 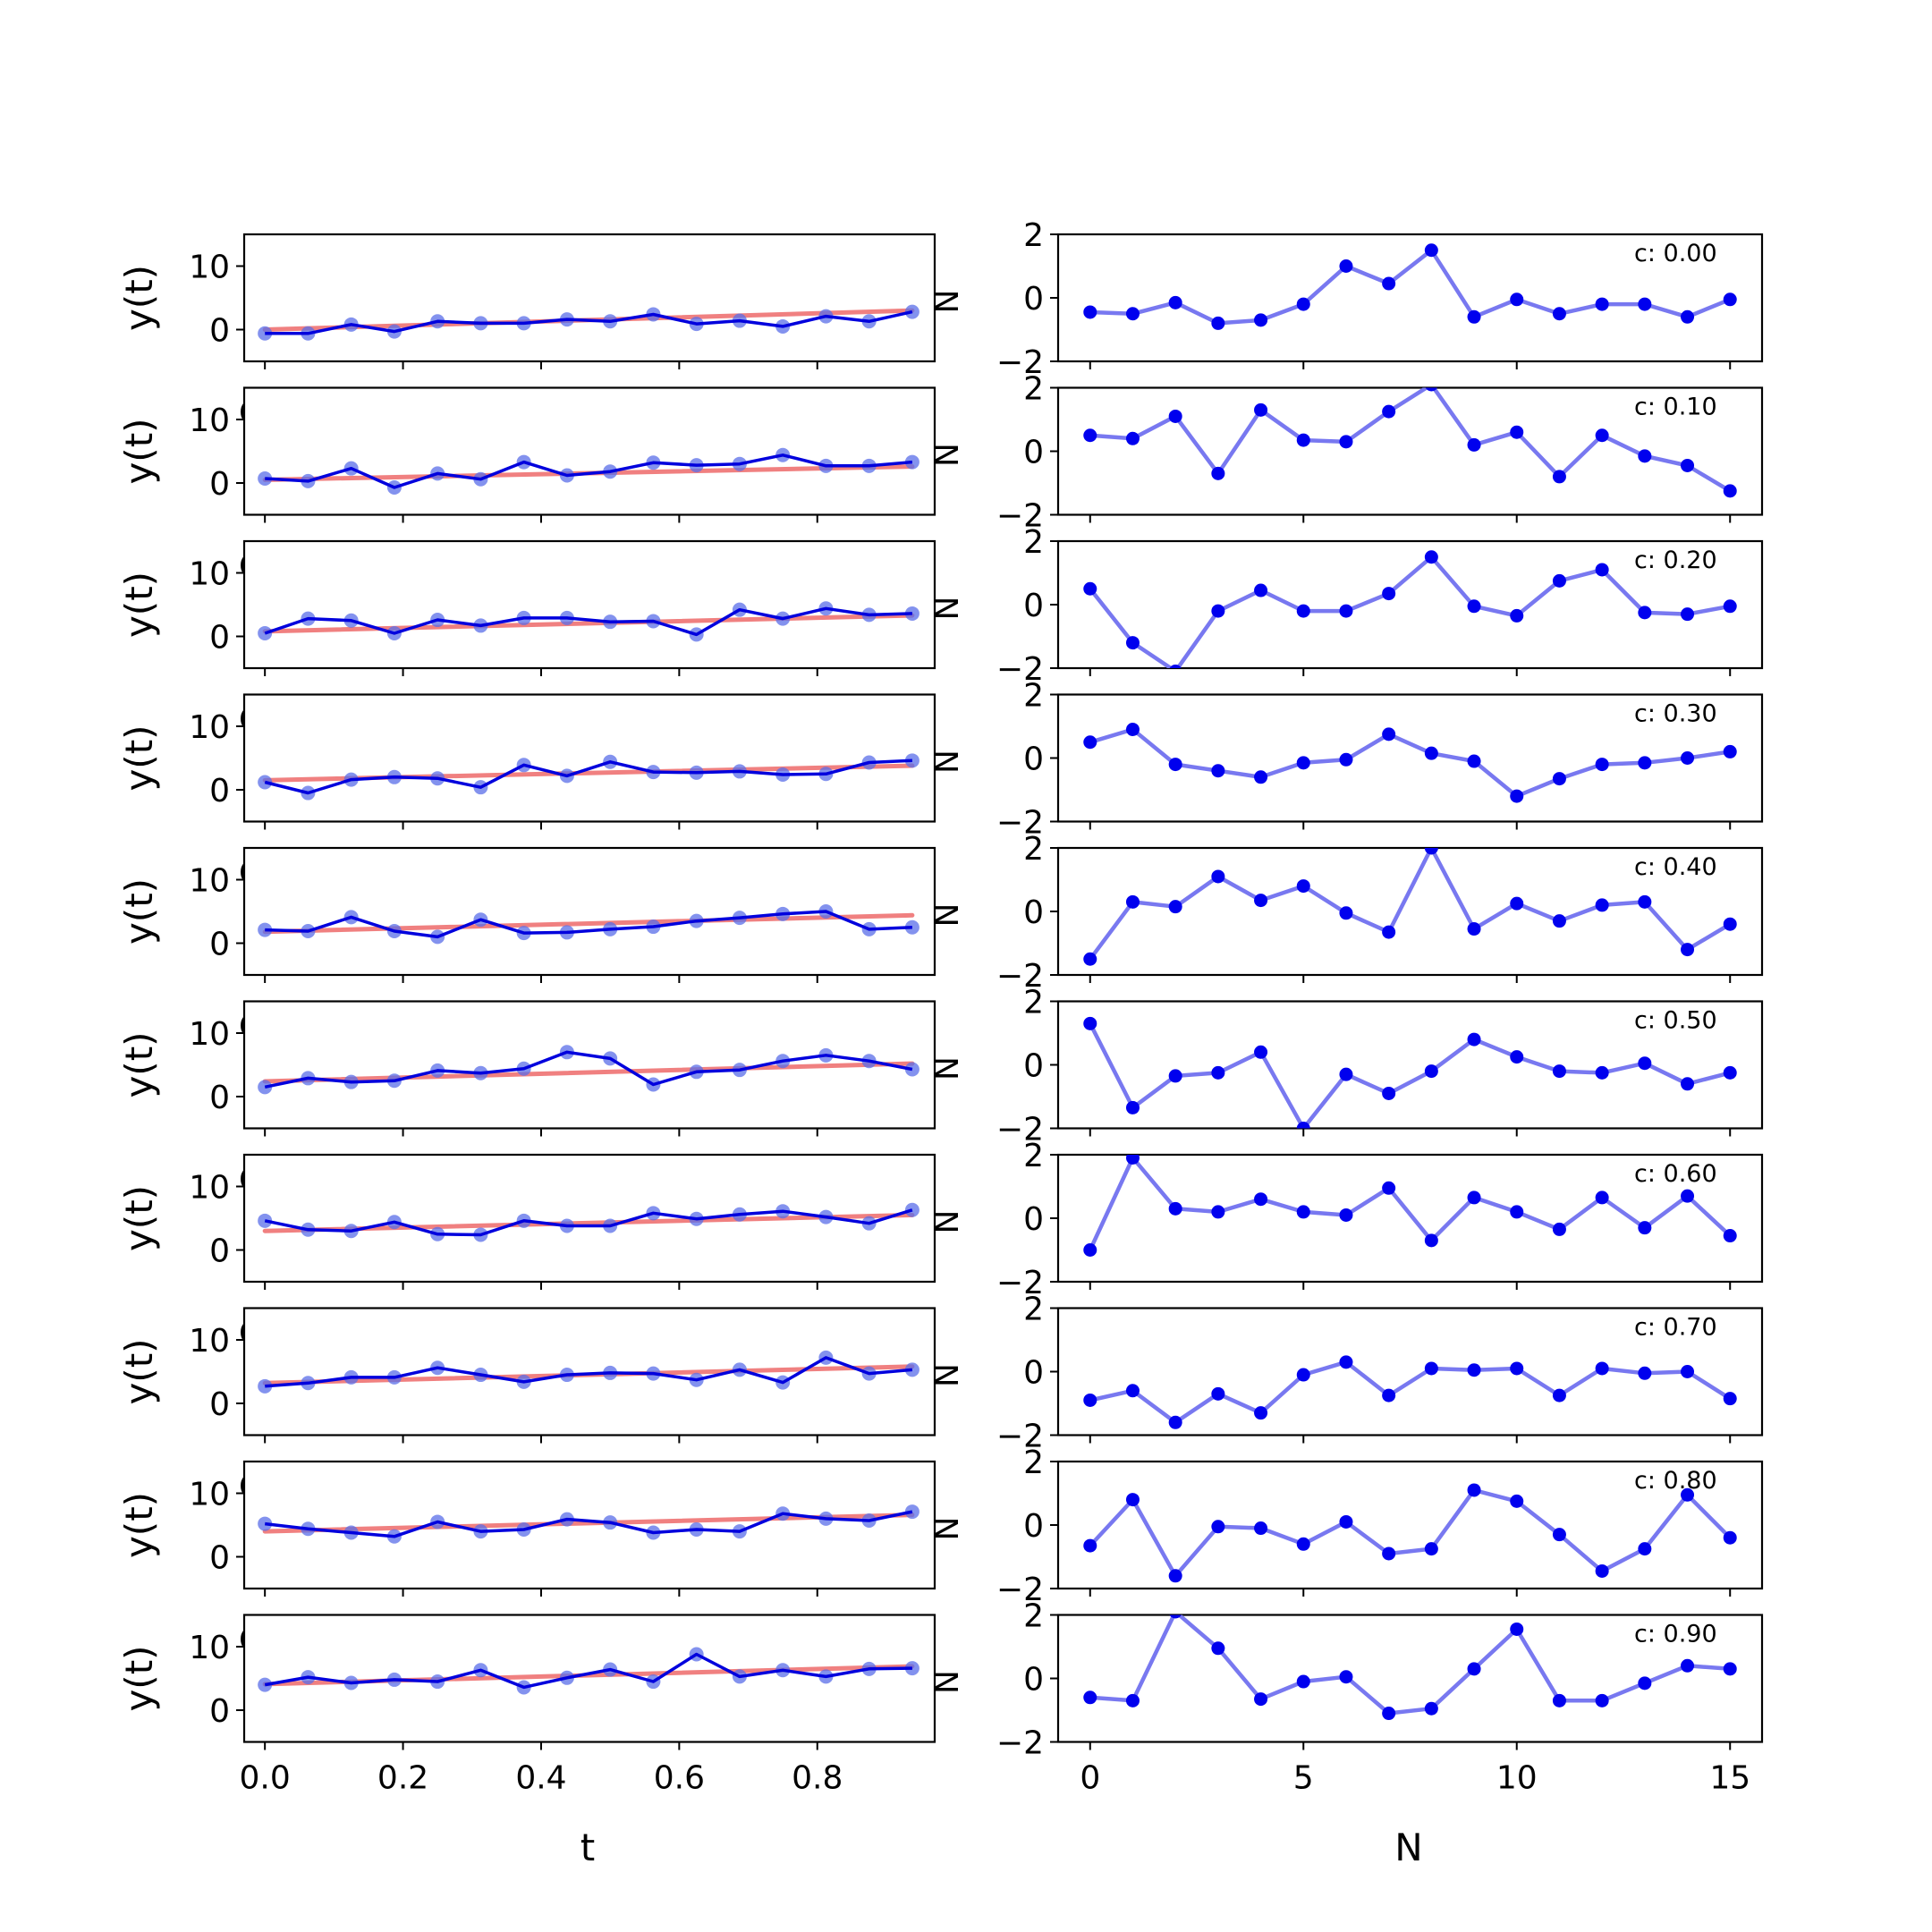 I want to click on left-panel-2: C010y(t)N, so click(x=541, y=607).